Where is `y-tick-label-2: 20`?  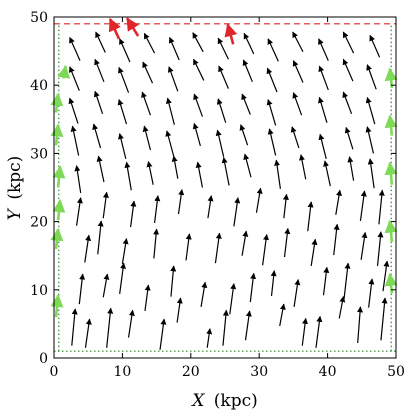
y-tick-label-2: 20 is located at coordinates (39, 223).